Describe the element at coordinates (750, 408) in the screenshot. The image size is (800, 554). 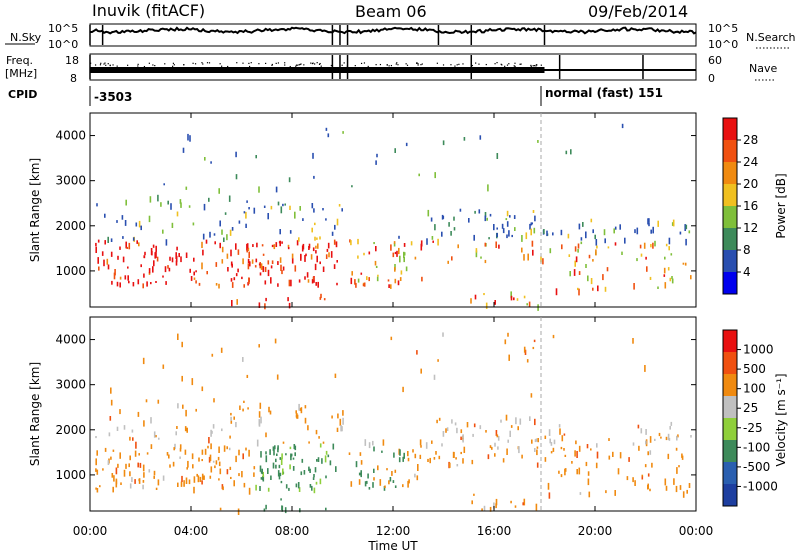
I see `colorbar-tick-label: 25` at that location.